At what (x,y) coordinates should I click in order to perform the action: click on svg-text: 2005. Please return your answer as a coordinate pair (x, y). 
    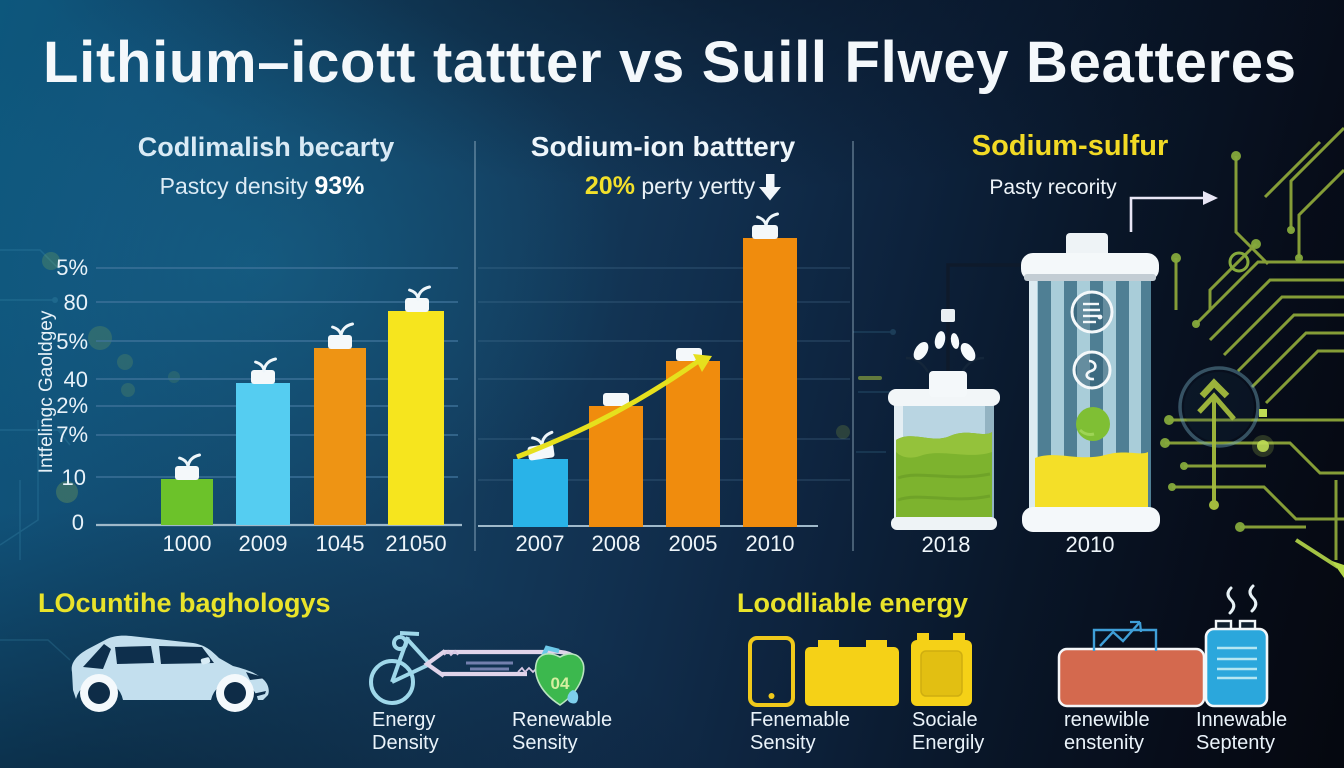
    Looking at the image, I should click on (693, 543).